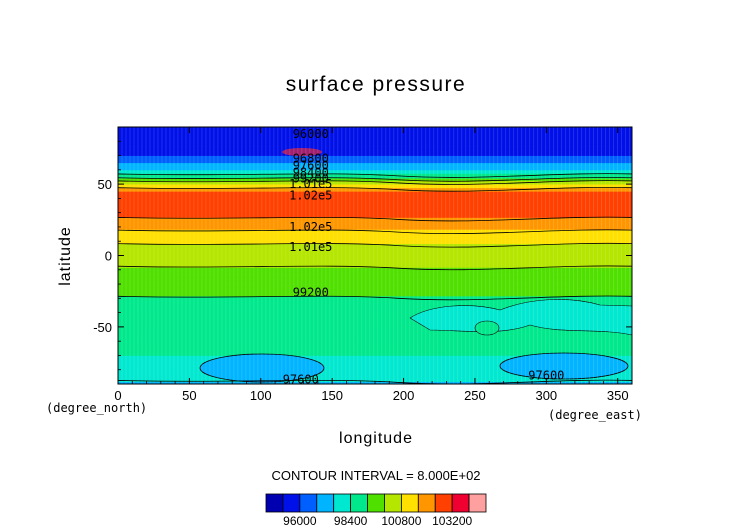 The image size is (752, 532). What do you see at coordinates (311, 173) in the screenshot?
I see `contour-label: 98400` at bounding box center [311, 173].